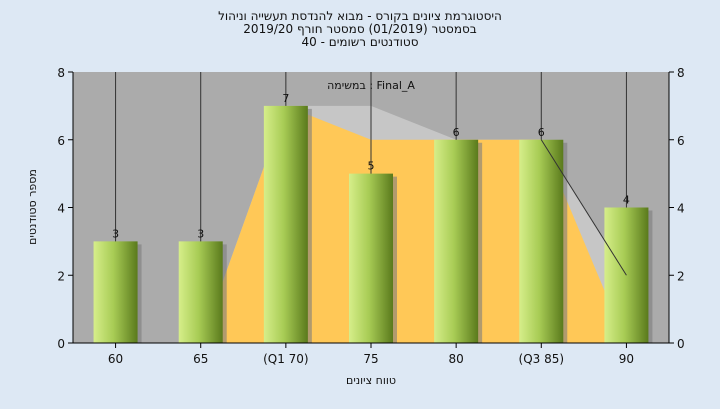 The height and width of the screenshot is (409, 720). What do you see at coordinates (681, 73) in the screenshot?
I see `y-tick-label-right: 8` at bounding box center [681, 73].